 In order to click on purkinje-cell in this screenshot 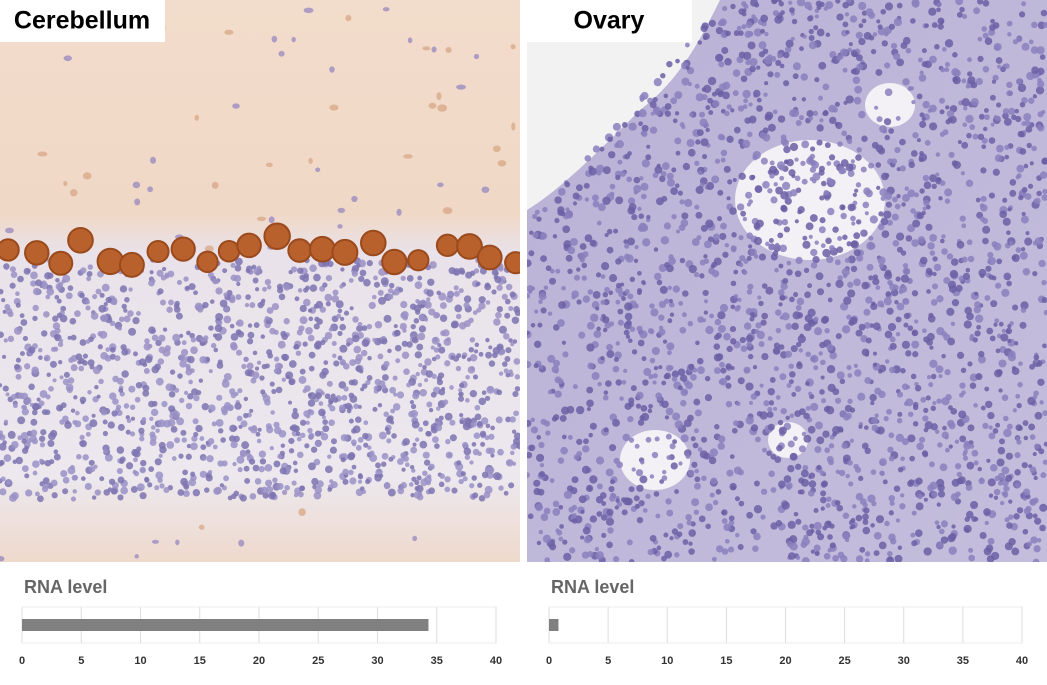, I will do `click(373, 243)`.